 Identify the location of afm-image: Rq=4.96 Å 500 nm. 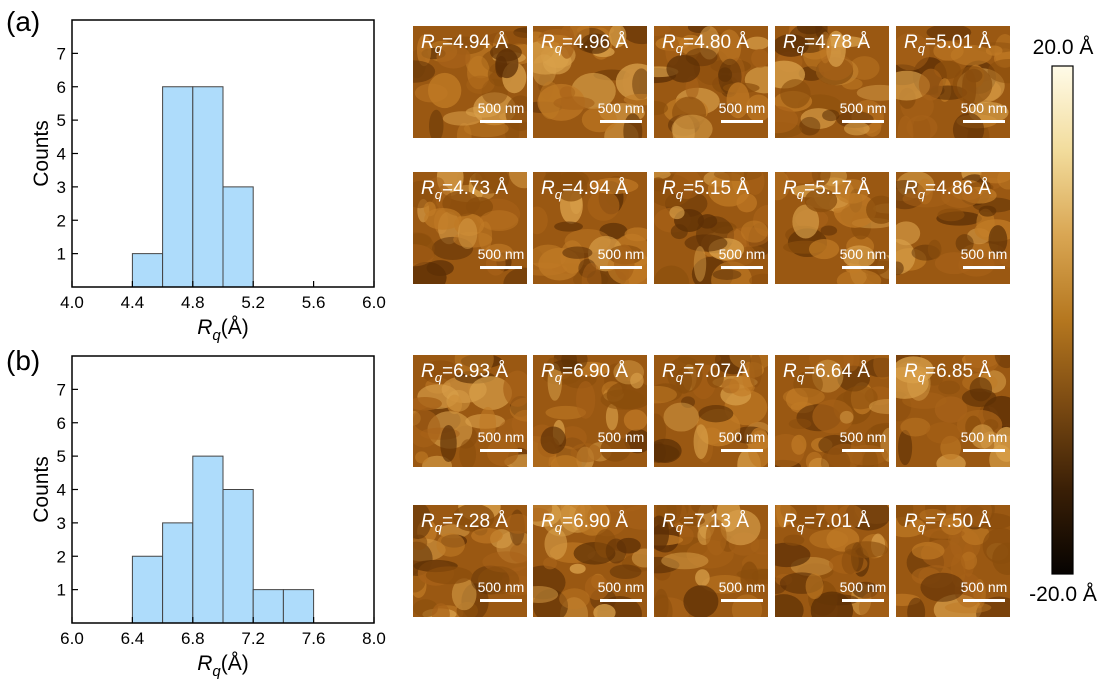
(590, 82).